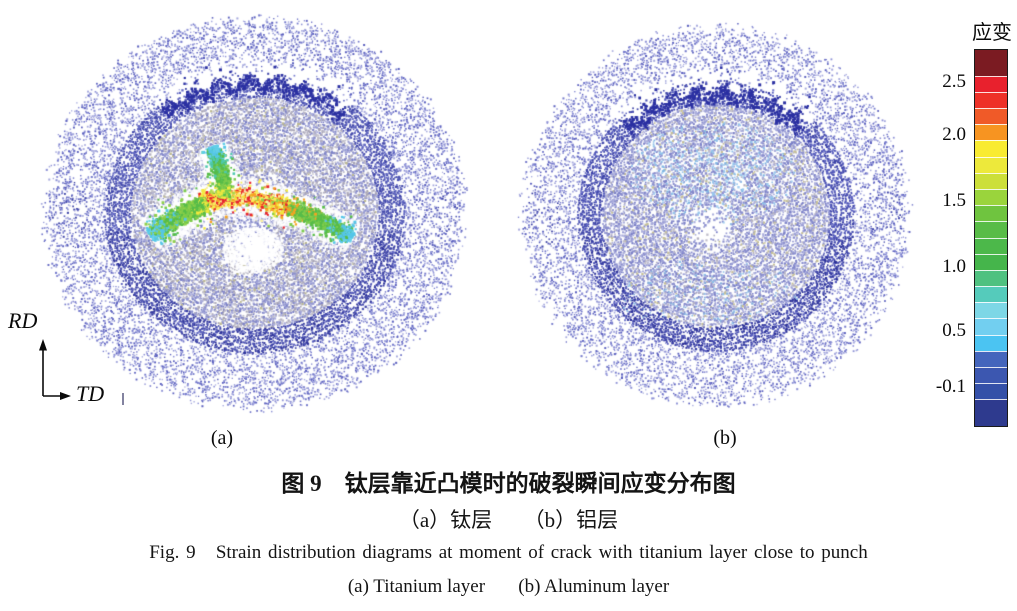 The width and height of the screenshot is (1017, 611). Describe the element at coordinates (954, 81) in the screenshot. I see `colorbar-tick-label: 2.5` at that location.